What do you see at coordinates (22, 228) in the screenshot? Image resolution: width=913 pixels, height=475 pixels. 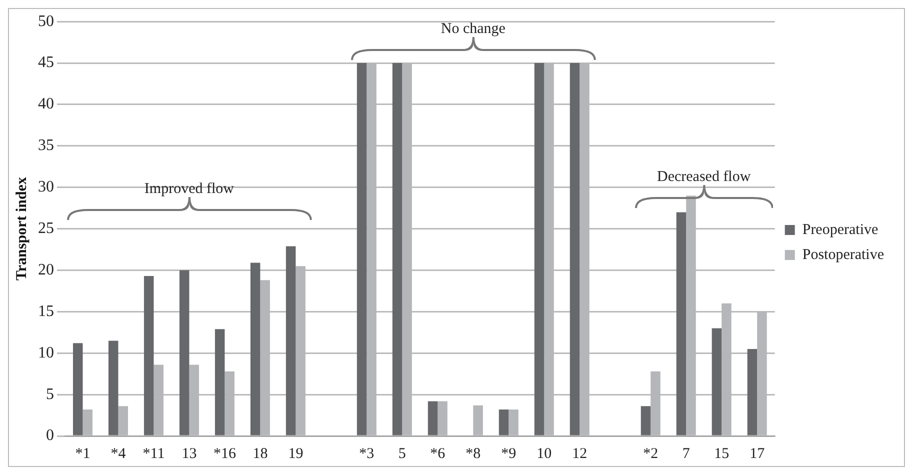 I see `y-axis-title: Transport index` at bounding box center [22, 228].